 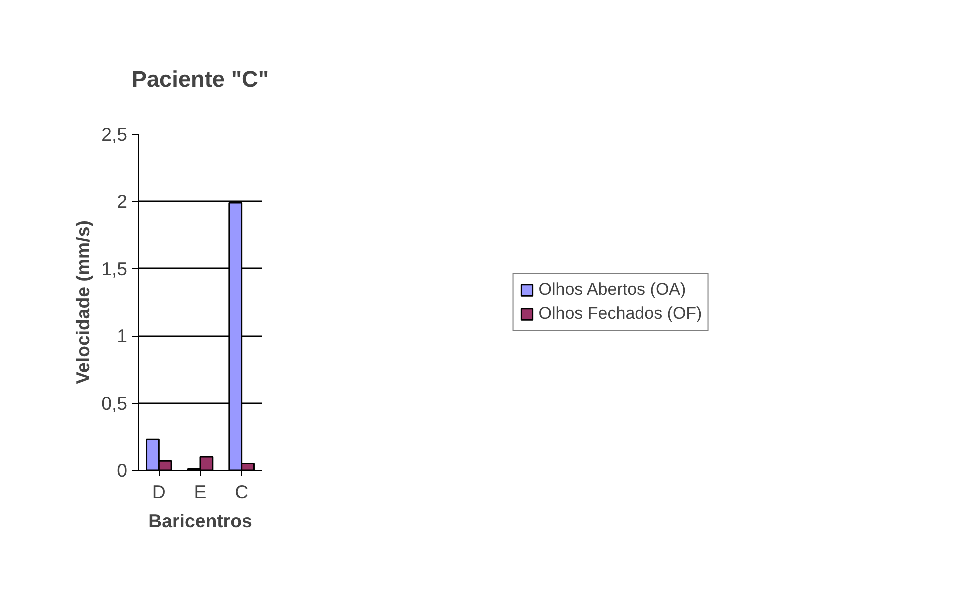 What do you see at coordinates (122, 470) in the screenshot?
I see `y-tick-label: 0` at bounding box center [122, 470].